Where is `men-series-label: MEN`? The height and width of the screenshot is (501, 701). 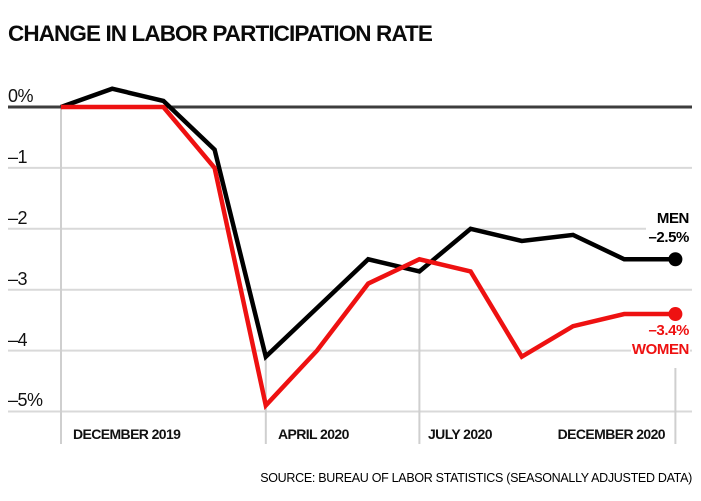
men-series-label: MEN is located at coordinates (672, 218).